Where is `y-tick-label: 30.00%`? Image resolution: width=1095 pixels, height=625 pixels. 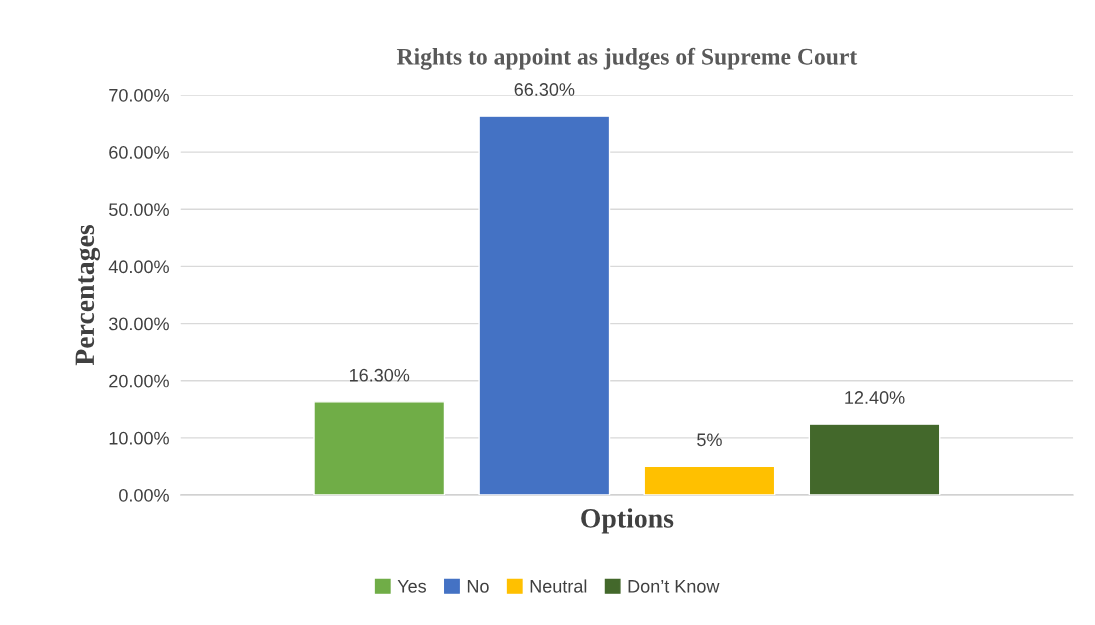 y-tick-label: 30.00% is located at coordinates (139, 324).